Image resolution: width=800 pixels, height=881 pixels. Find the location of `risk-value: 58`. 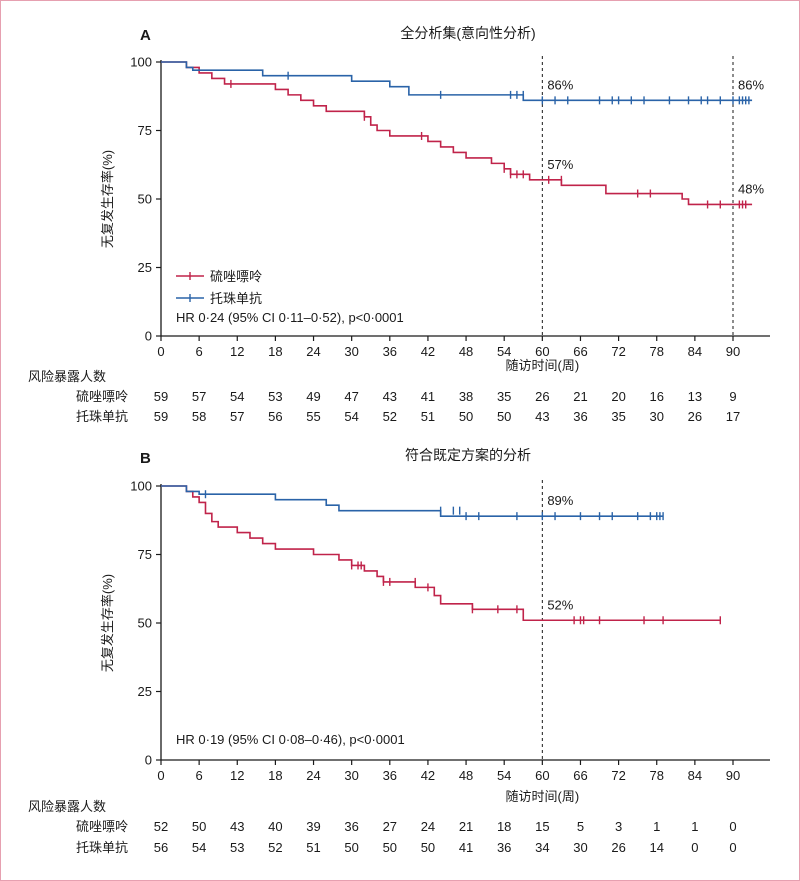

risk-value: 58 is located at coordinates (199, 416).